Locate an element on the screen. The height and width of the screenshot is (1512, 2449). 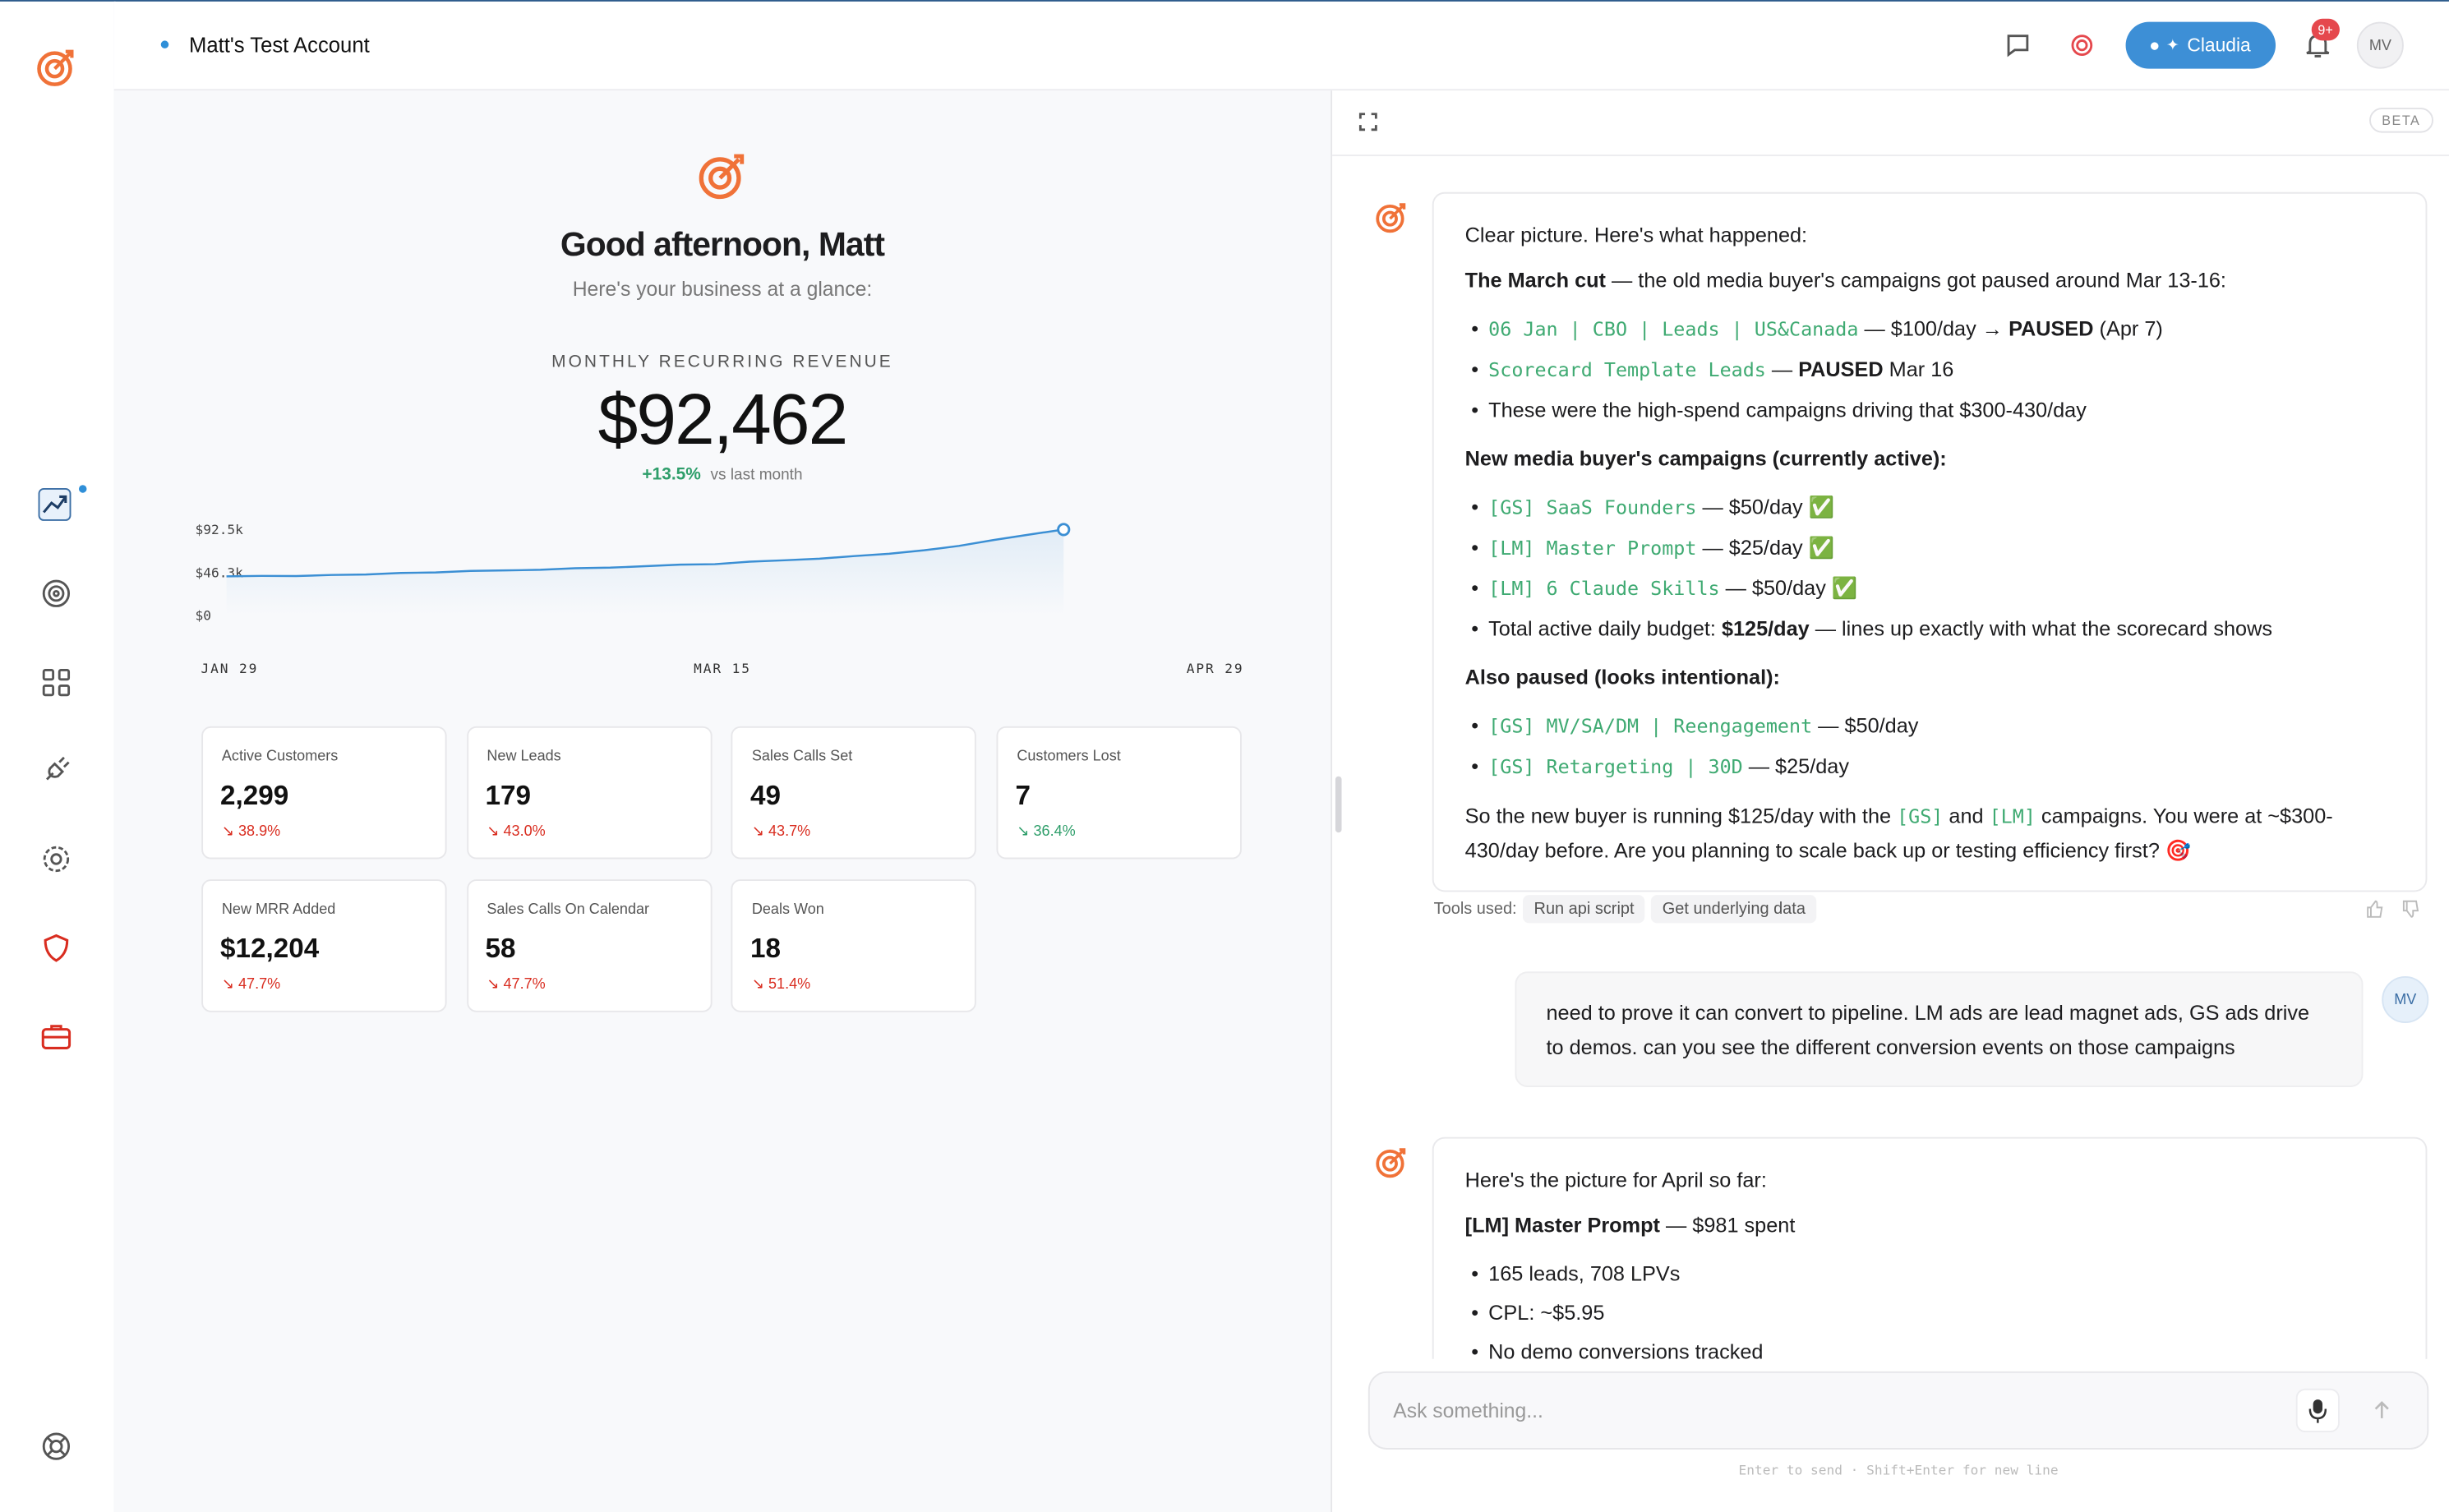
target-icon is located at coordinates (2082, 46).